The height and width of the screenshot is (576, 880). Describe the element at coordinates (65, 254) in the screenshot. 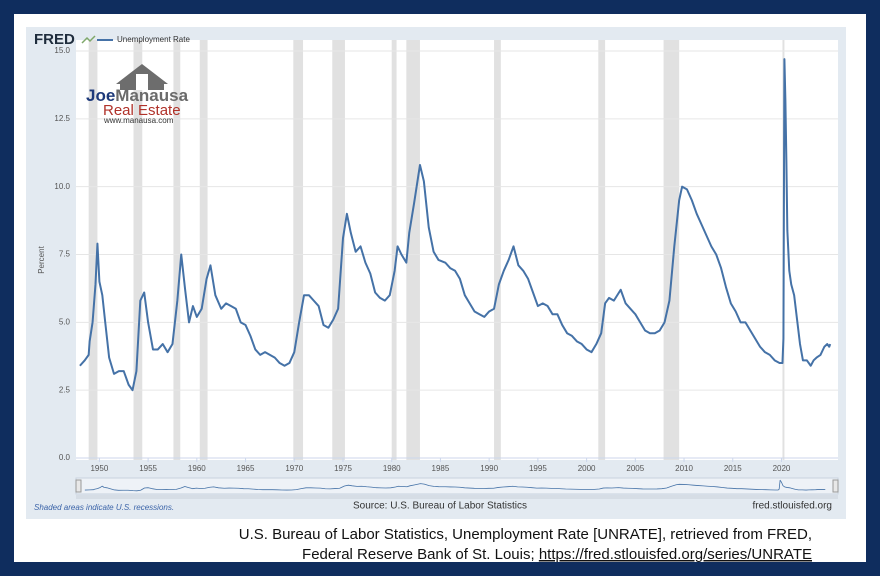

I see `y-tick-label: 7.5` at that location.